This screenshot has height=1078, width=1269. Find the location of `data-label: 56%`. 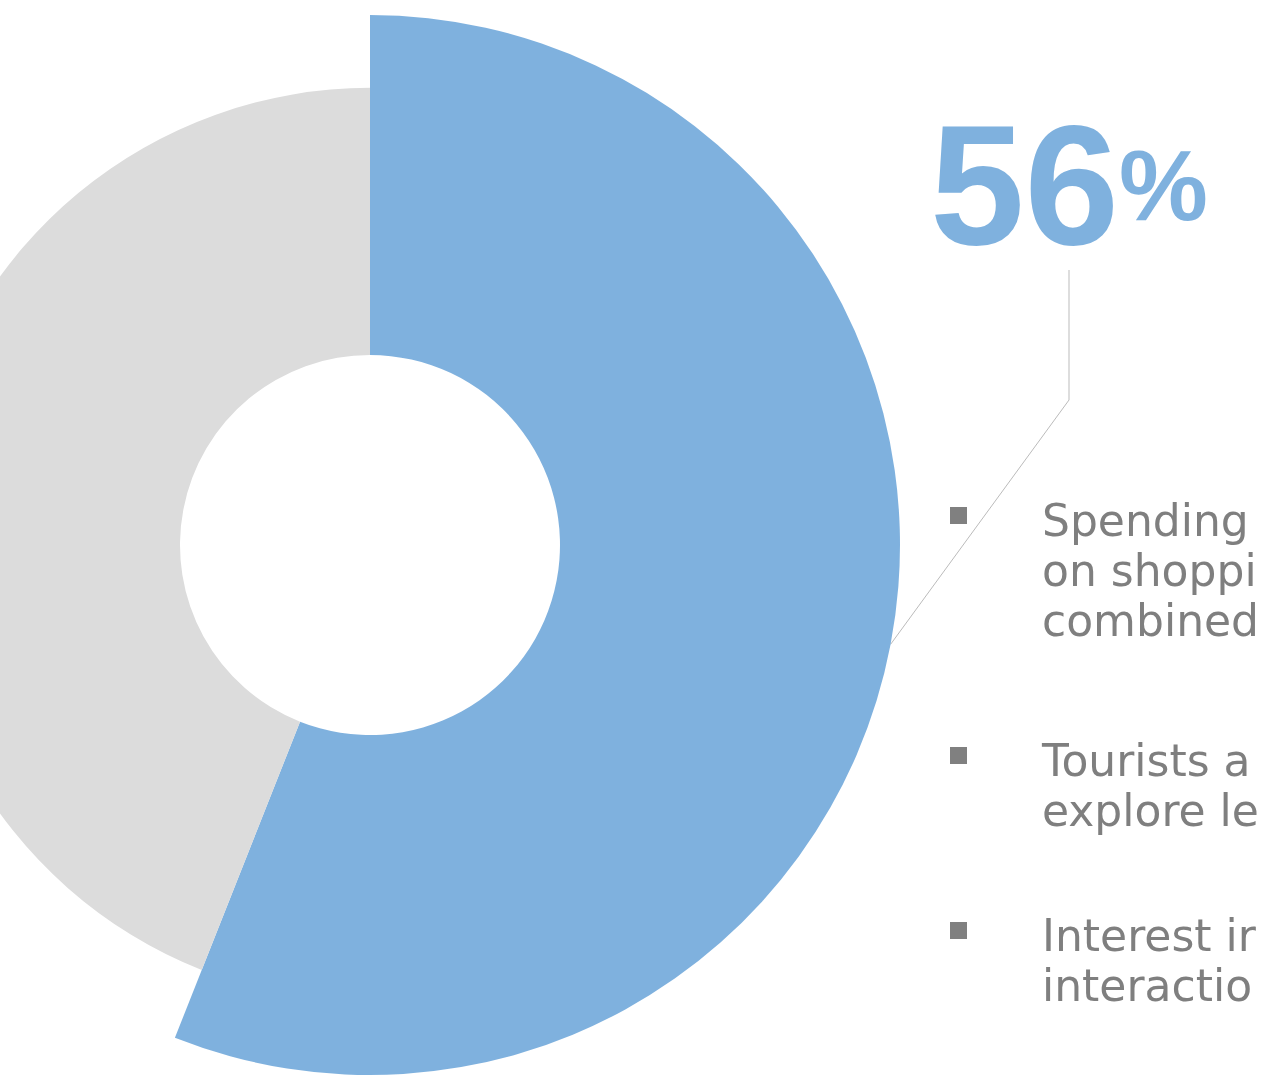

data-label: 56% is located at coordinates (1069, 185).